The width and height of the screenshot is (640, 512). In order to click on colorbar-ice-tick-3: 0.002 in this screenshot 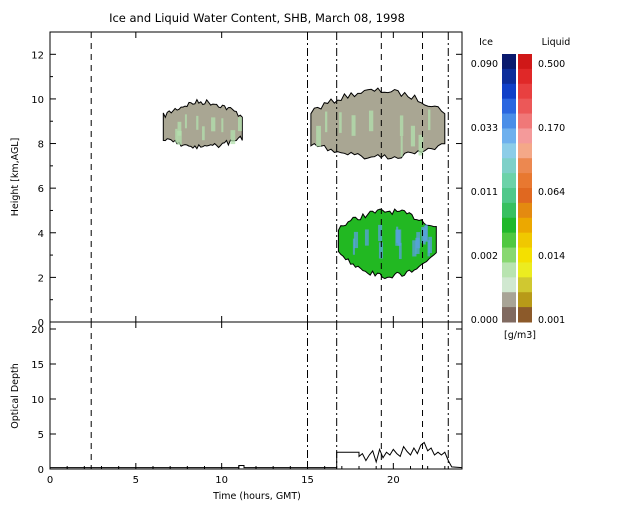, I will do `click(484, 256)`.